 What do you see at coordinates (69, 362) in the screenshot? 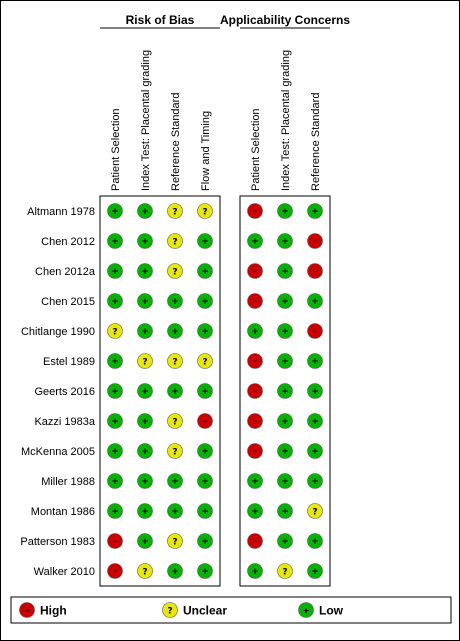
I see `study-label: Estel 1989` at bounding box center [69, 362].